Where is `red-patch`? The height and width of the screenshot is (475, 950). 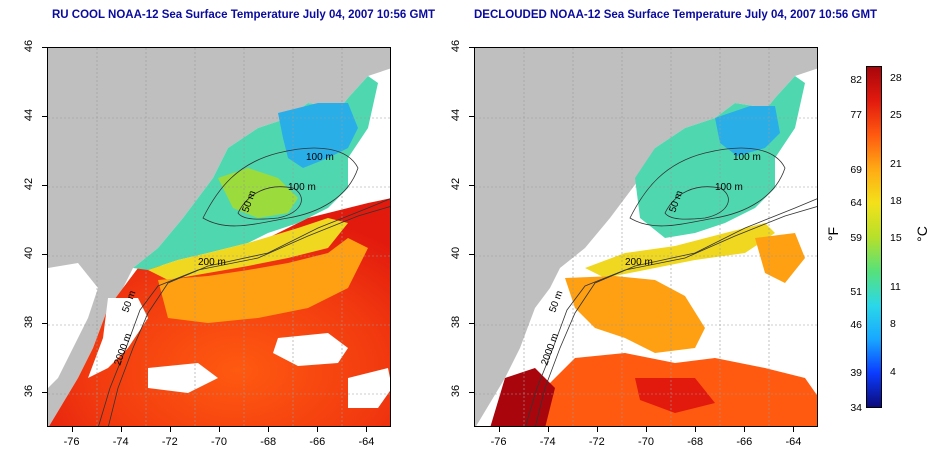
red-patch is located at coordinates (675, 395).